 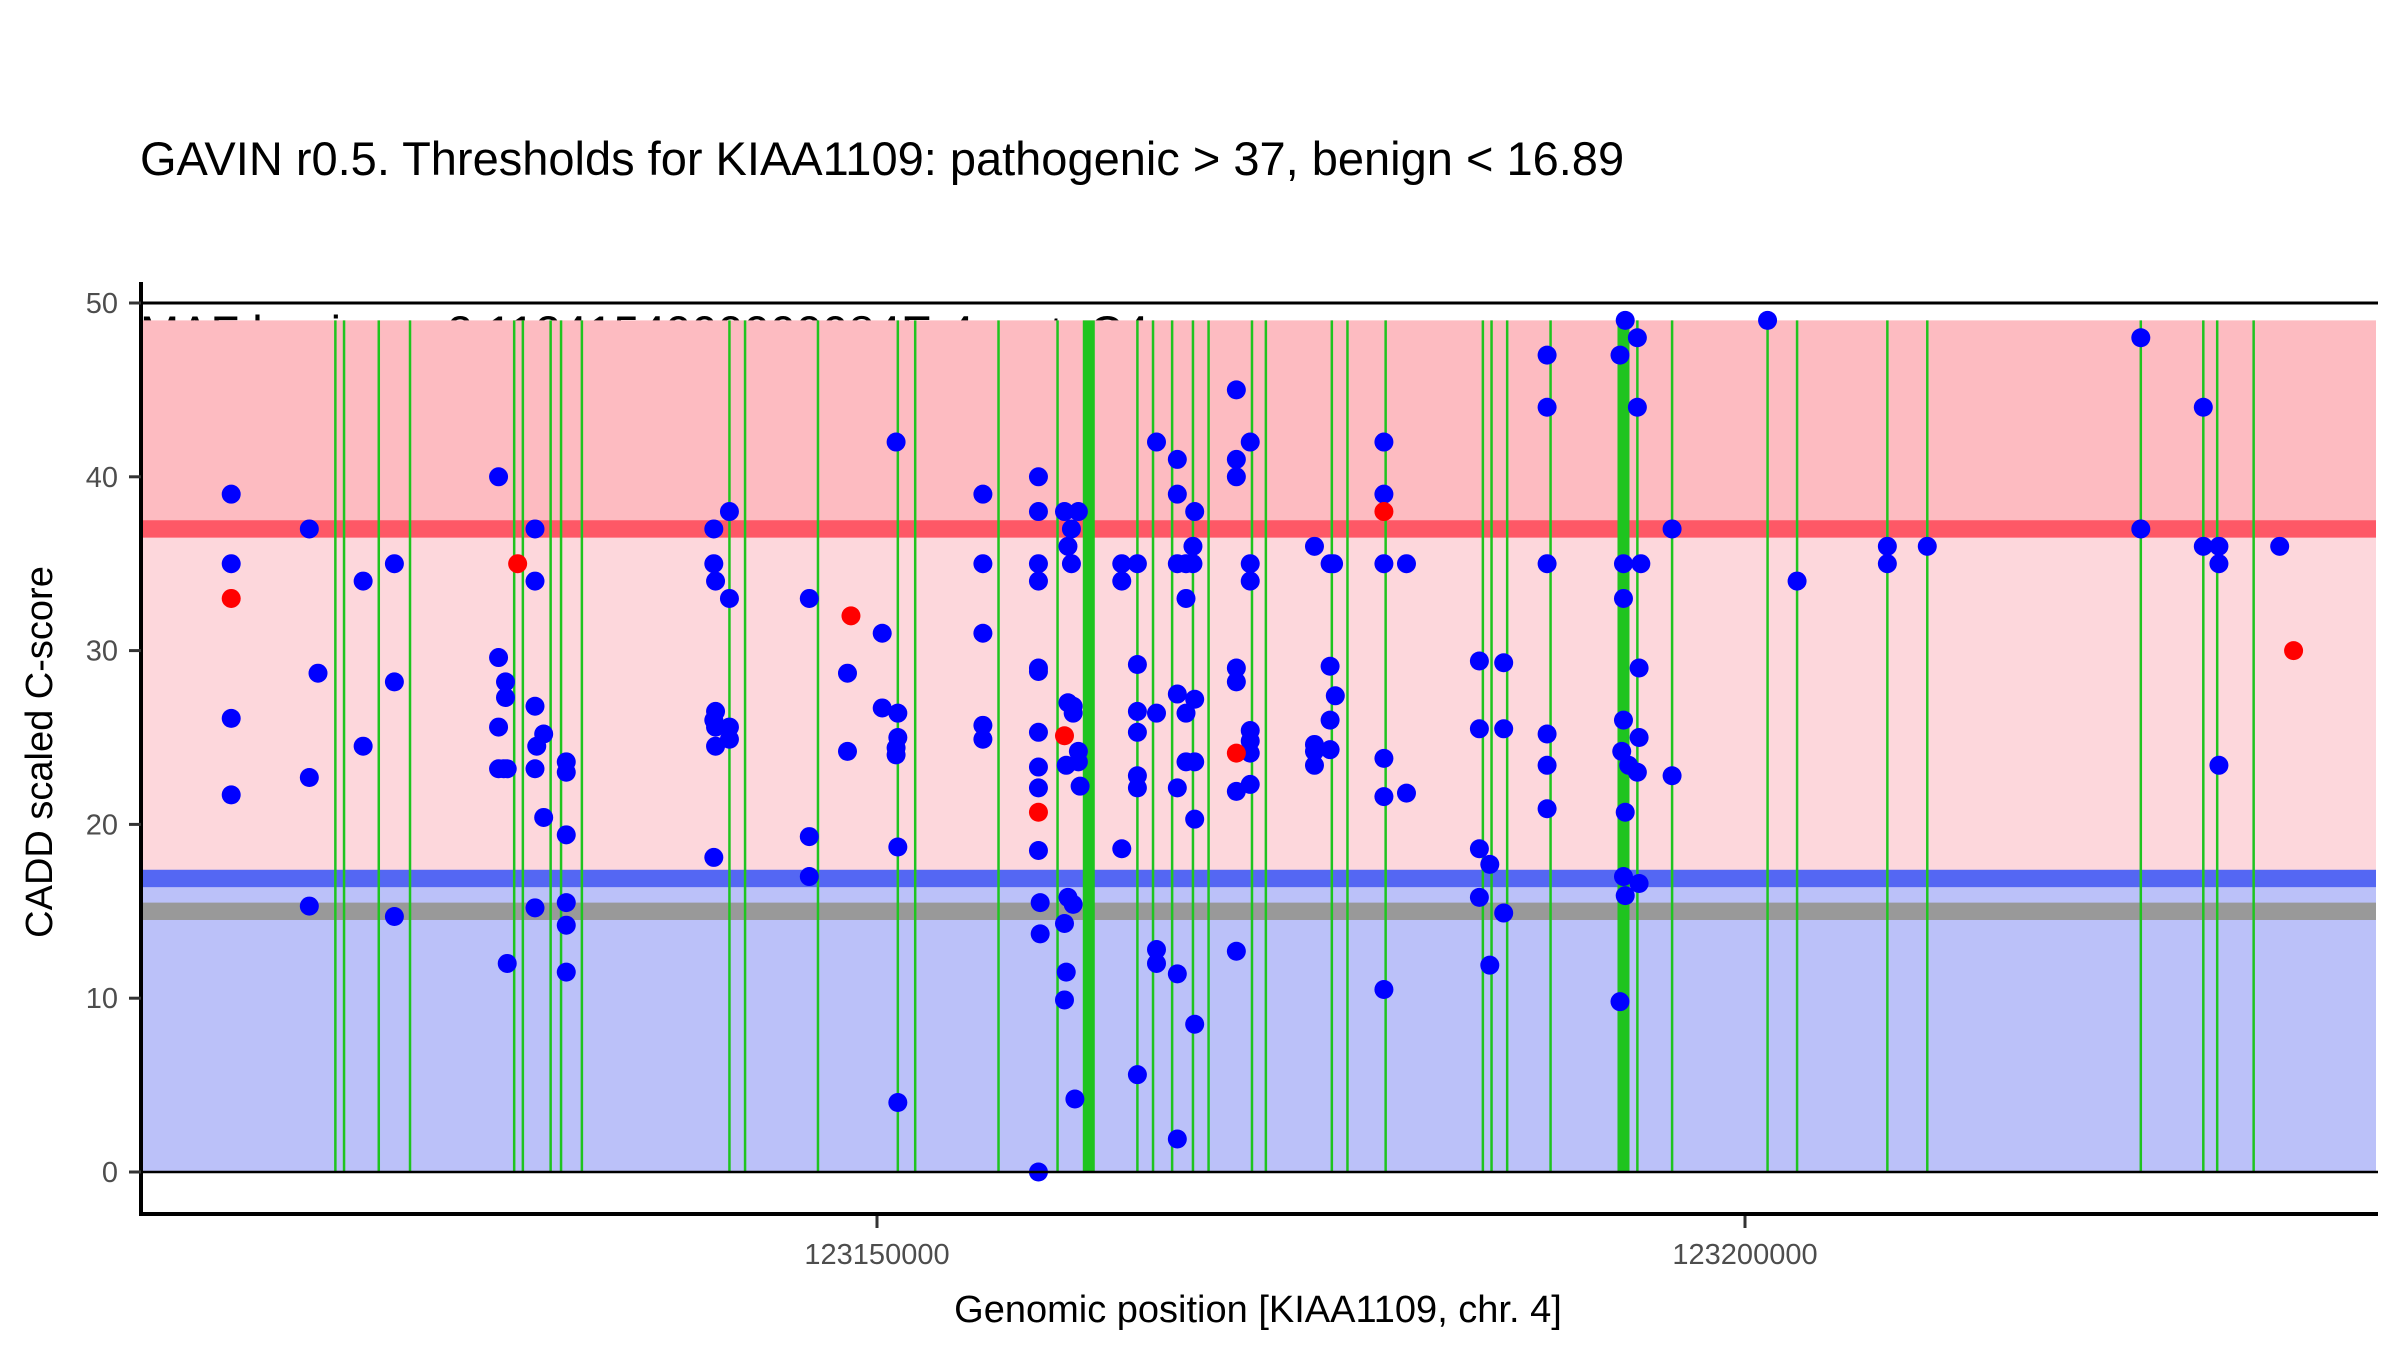 What do you see at coordinates (1744, 1255) in the screenshot?
I see `x-tick-label: 123200000` at bounding box center [1744, 1255].